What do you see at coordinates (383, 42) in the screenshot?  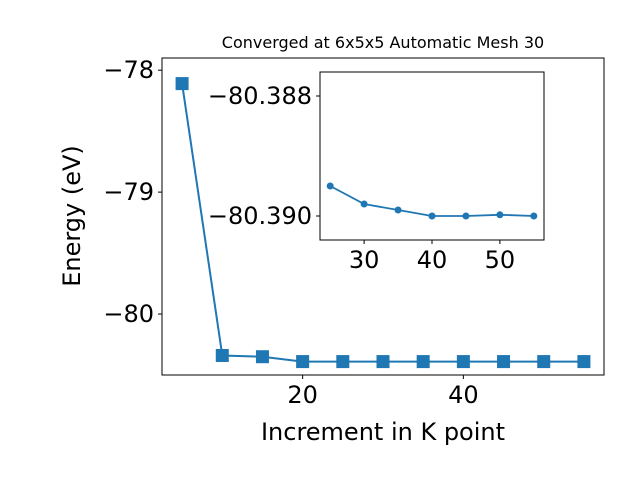 I see `chart-title: Converged at 6x5x5 Automatic Mesh 30` at bounding box center [383, 42].